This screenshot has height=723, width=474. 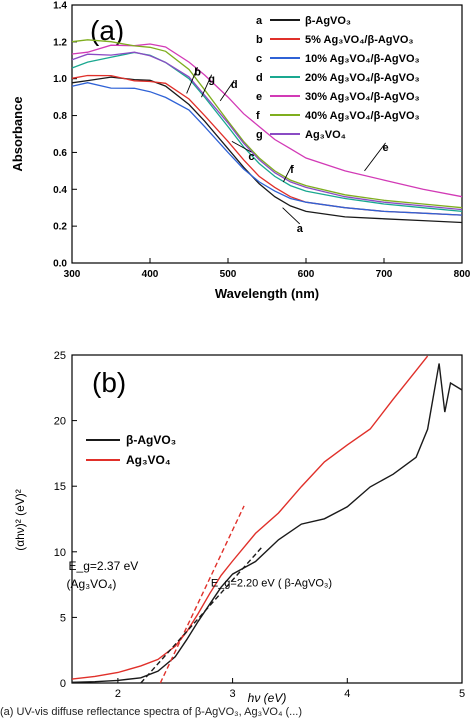 I want to click on annotation-arrow-b, so click(x=192, y=80).